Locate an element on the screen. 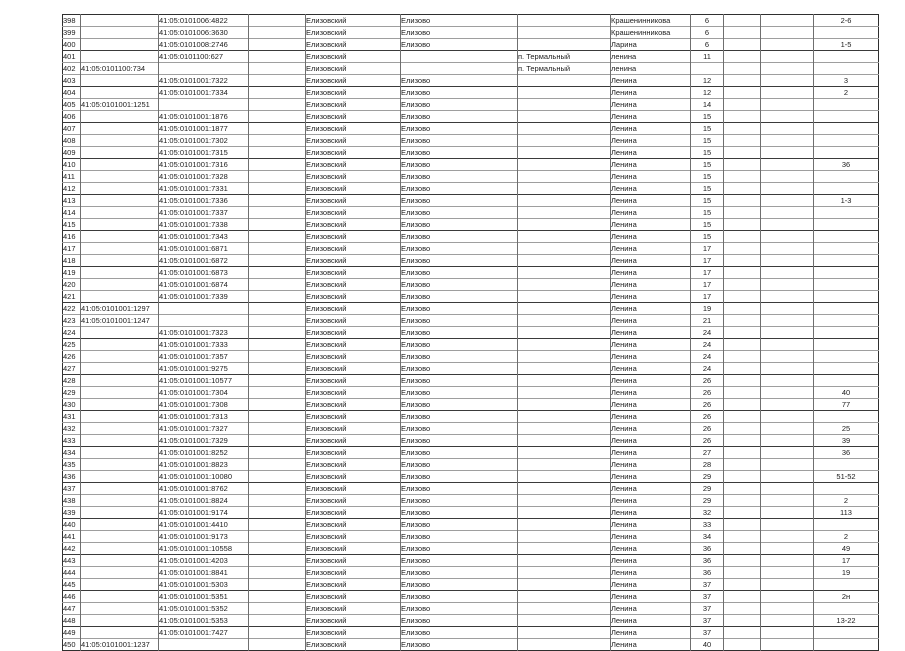  cell-cadastral-secondary: 41:05:0101001:7316 is located at coordinates (203, 164).